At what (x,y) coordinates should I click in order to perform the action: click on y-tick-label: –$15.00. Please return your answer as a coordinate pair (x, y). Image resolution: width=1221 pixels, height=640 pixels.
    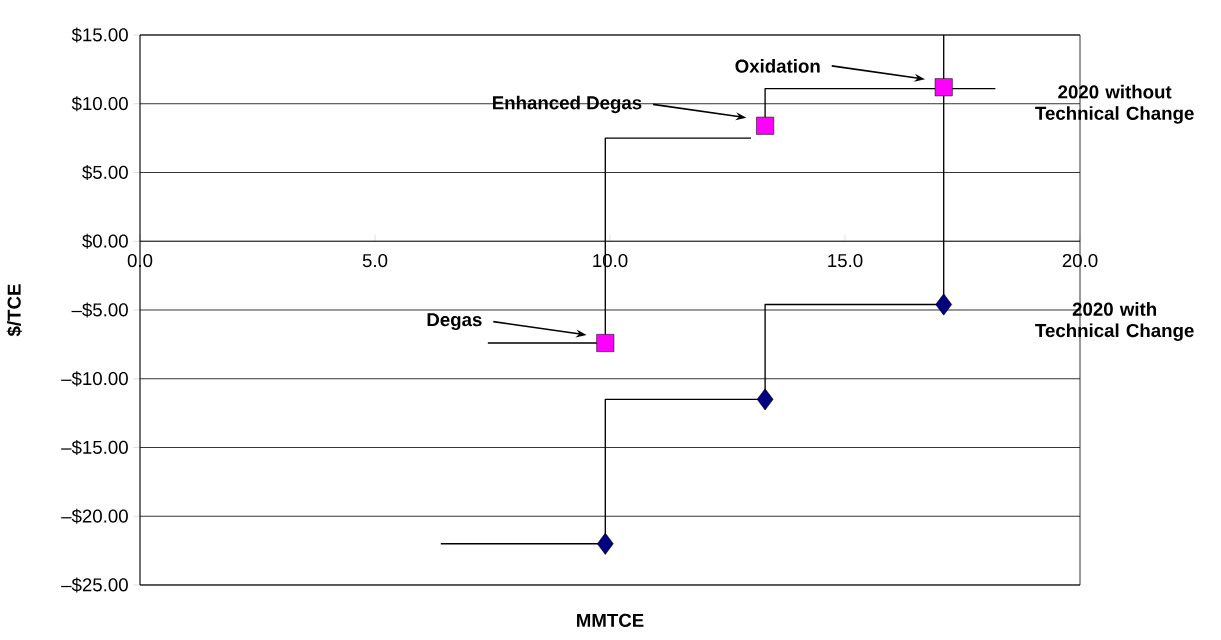
    Looking at the image, I should click on (94, 447).